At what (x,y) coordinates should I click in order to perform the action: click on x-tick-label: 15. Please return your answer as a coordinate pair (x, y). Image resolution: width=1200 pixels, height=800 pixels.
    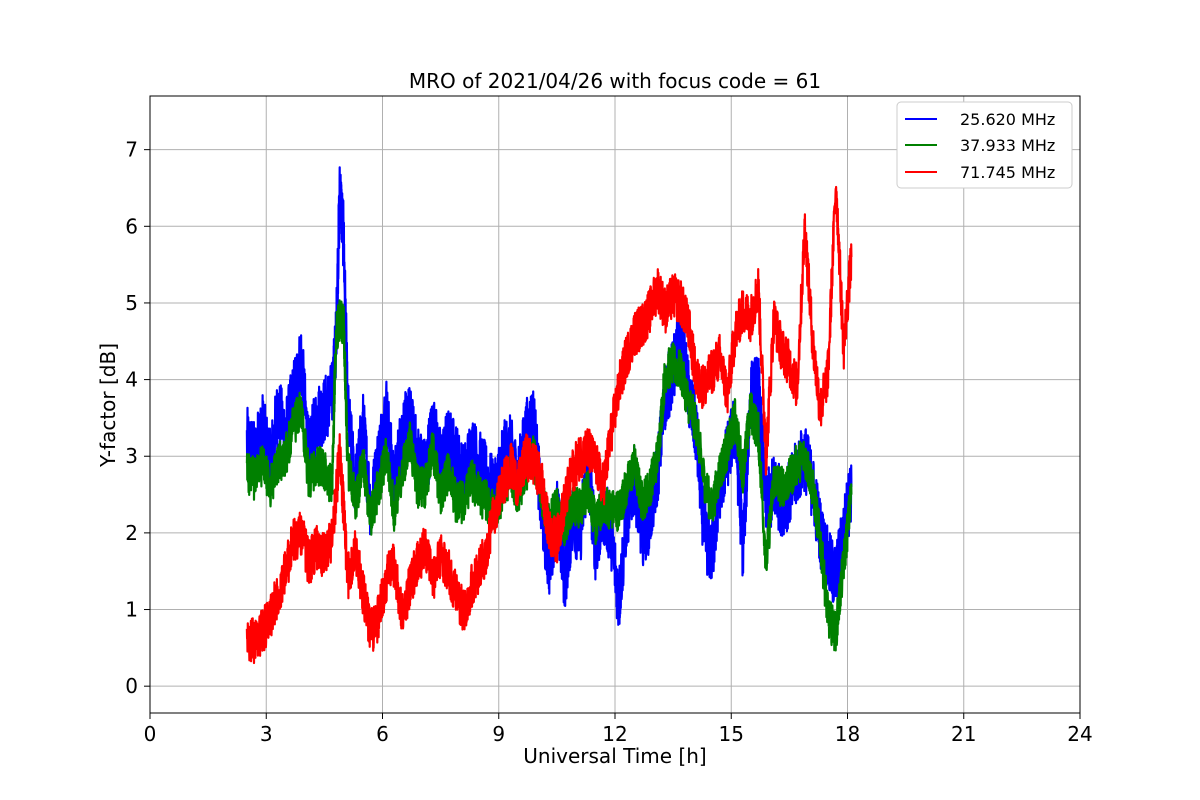
    Looking at the image, I should click on (731, 734).